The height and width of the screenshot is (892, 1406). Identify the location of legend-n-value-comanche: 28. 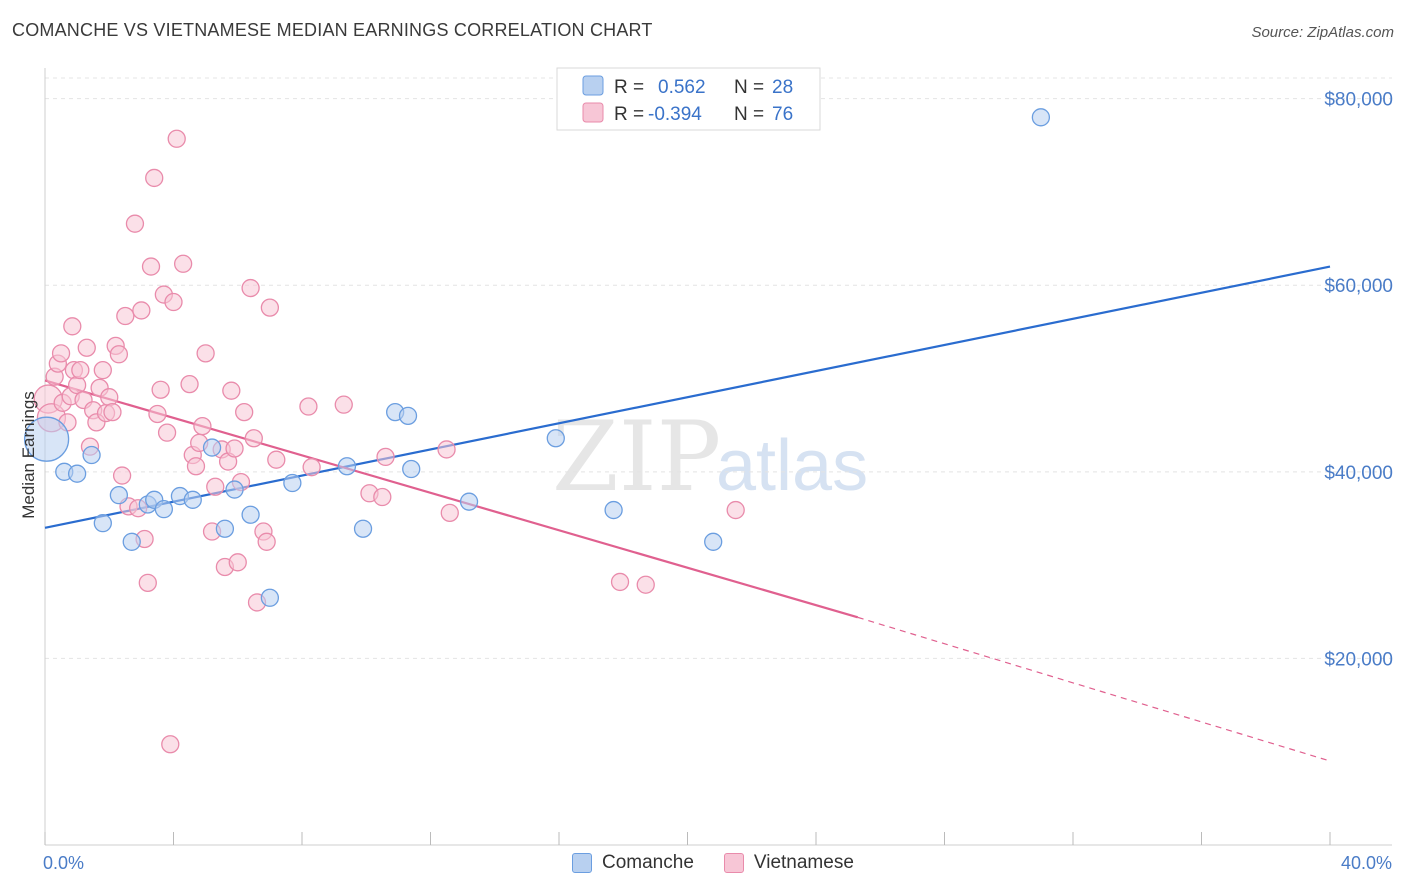
(782, 87).